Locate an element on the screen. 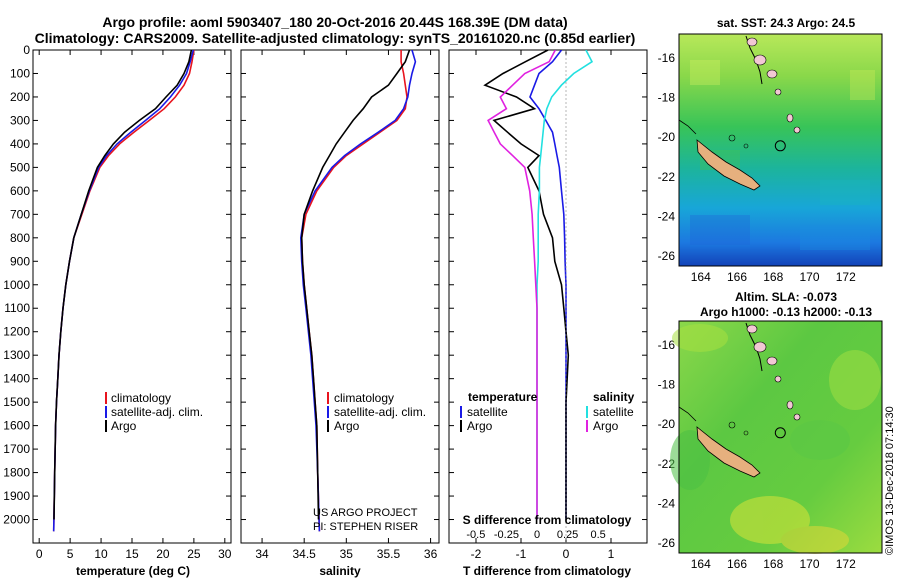 The image size is (900, 580). y-tick-label: 1900 is located at coordinates (16, 496).